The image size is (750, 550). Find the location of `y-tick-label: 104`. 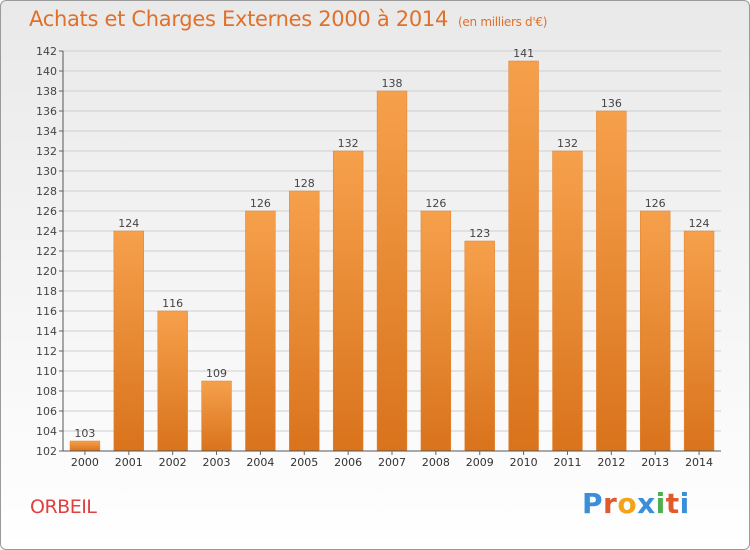

y-tick-label: 104 is located at coordinates (46, 431).